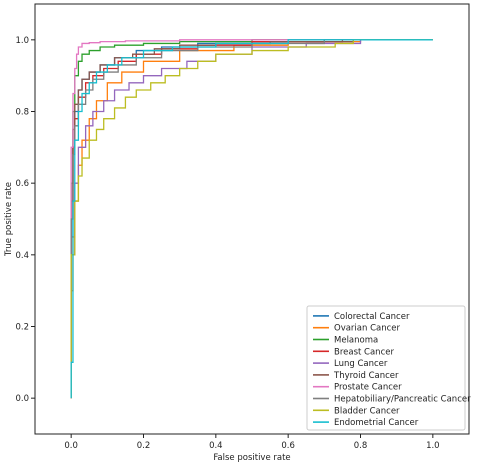 The height and width of the screenshot is (466, 477). What do you see at coordinates (22, 113) in the screenshot?
I see `y-tick-label: 0.8` at bounding box center [22, 113].